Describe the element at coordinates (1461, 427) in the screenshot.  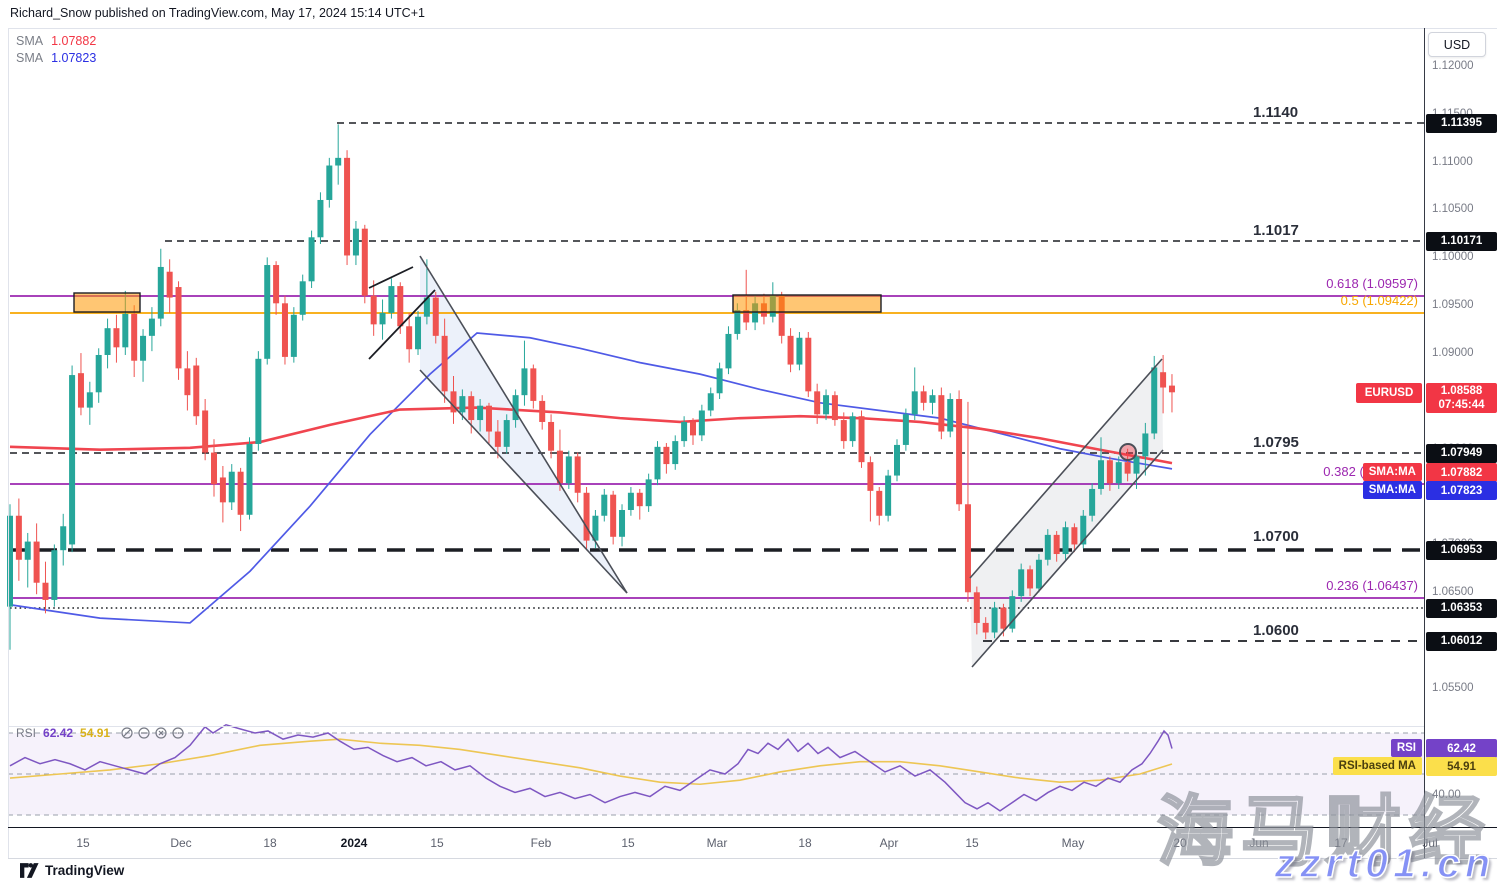
I see `price-axis` at that location.